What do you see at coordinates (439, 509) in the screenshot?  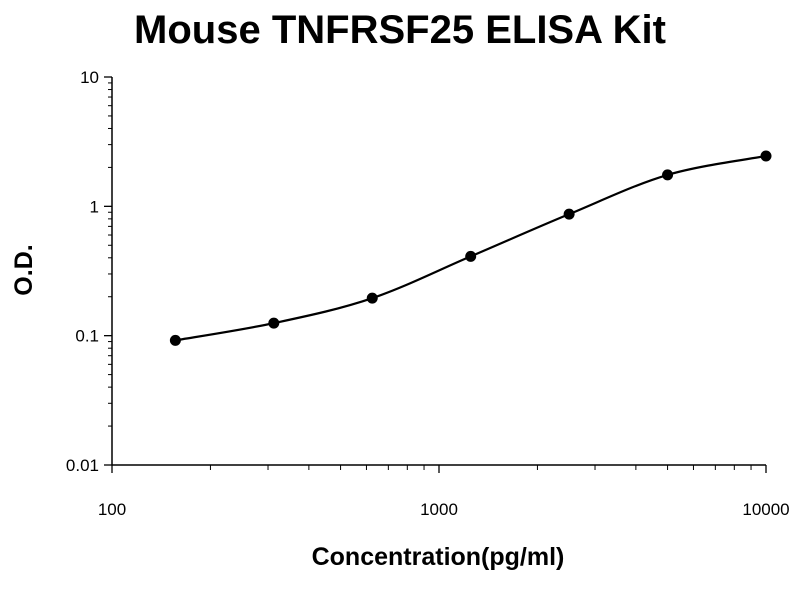 I see `x-tick-label: 1000` at bounding box center [439, 509].